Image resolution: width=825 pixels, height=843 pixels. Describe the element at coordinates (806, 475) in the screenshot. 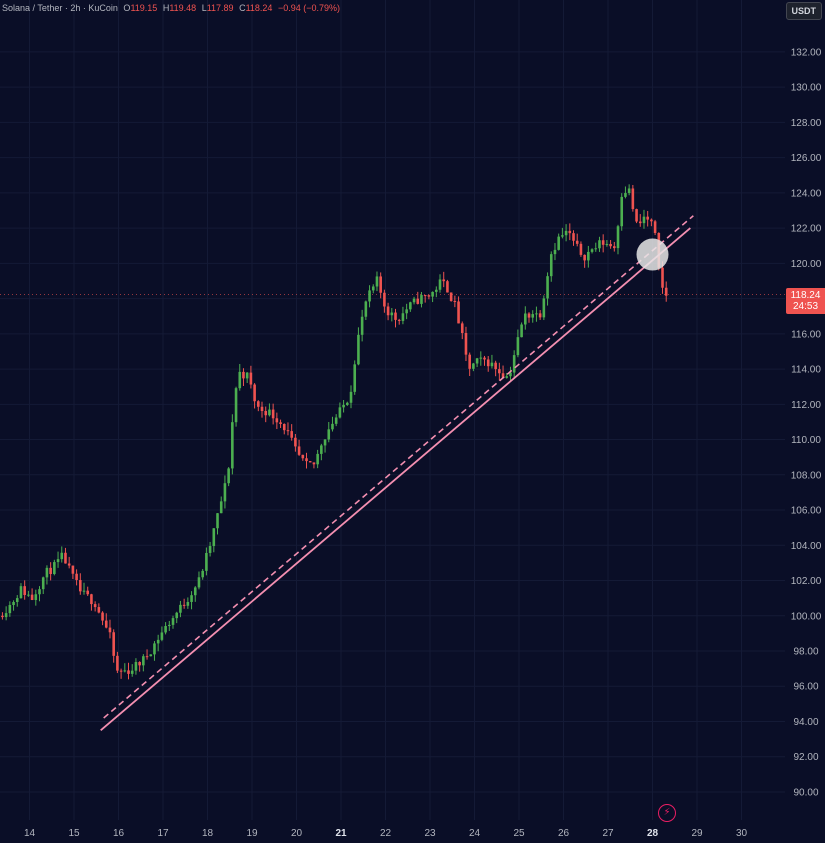

I see `price-tick-label: 108.00` at that location.